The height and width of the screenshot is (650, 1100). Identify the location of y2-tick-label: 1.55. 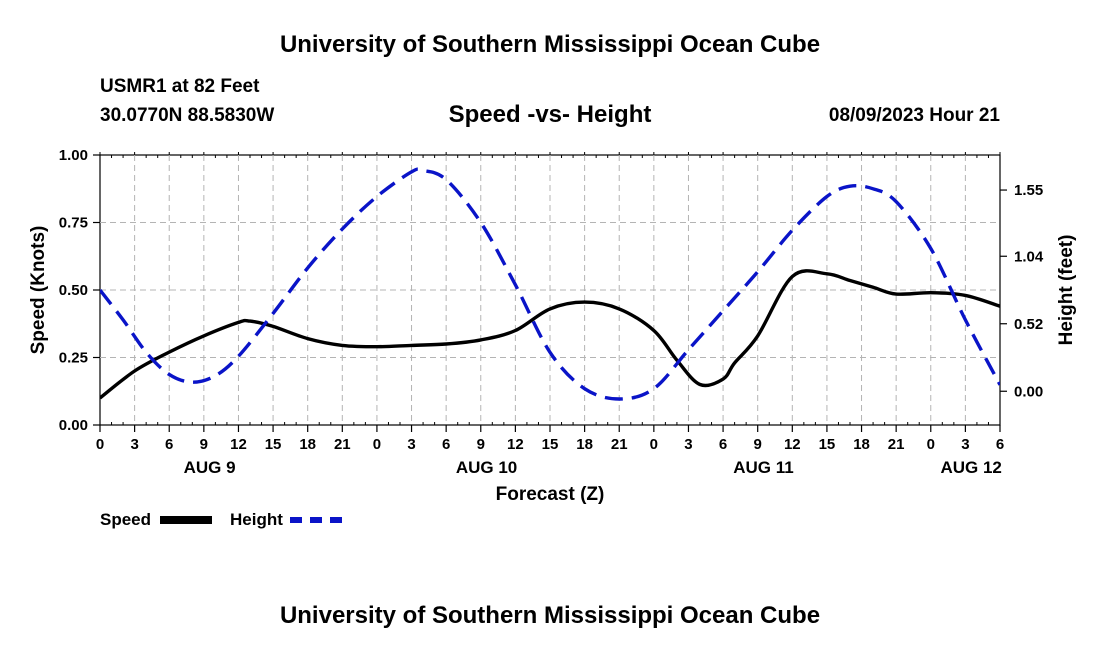
(1028, 190).